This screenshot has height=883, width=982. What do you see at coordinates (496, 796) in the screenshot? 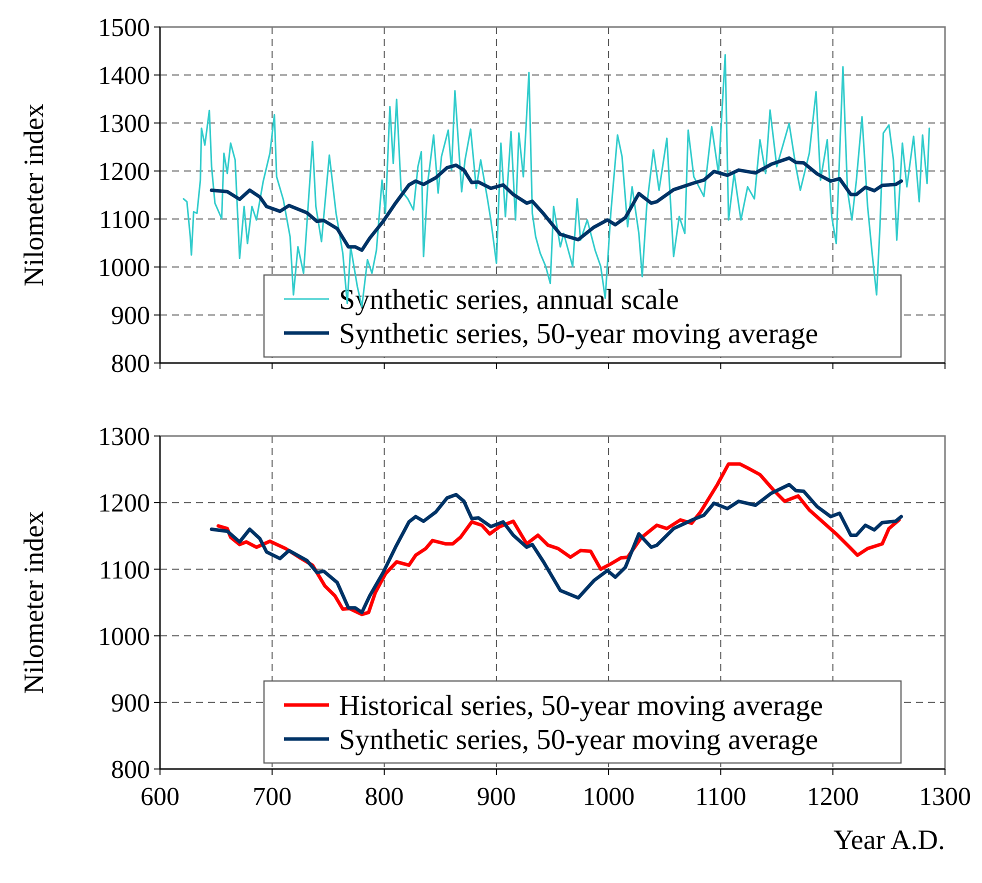
I see `x-tick-label: 900` at bounding box center [496, 796].